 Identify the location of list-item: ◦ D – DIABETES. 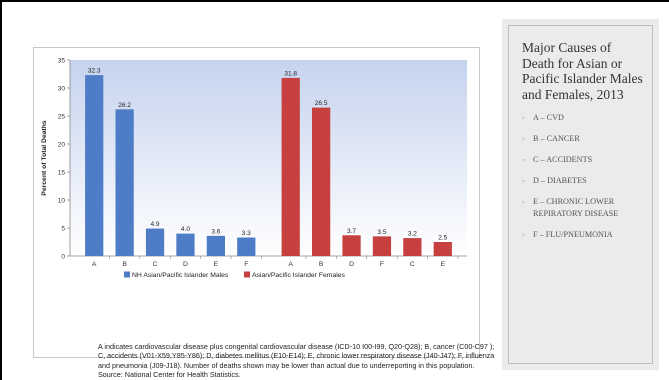
(583, 181).